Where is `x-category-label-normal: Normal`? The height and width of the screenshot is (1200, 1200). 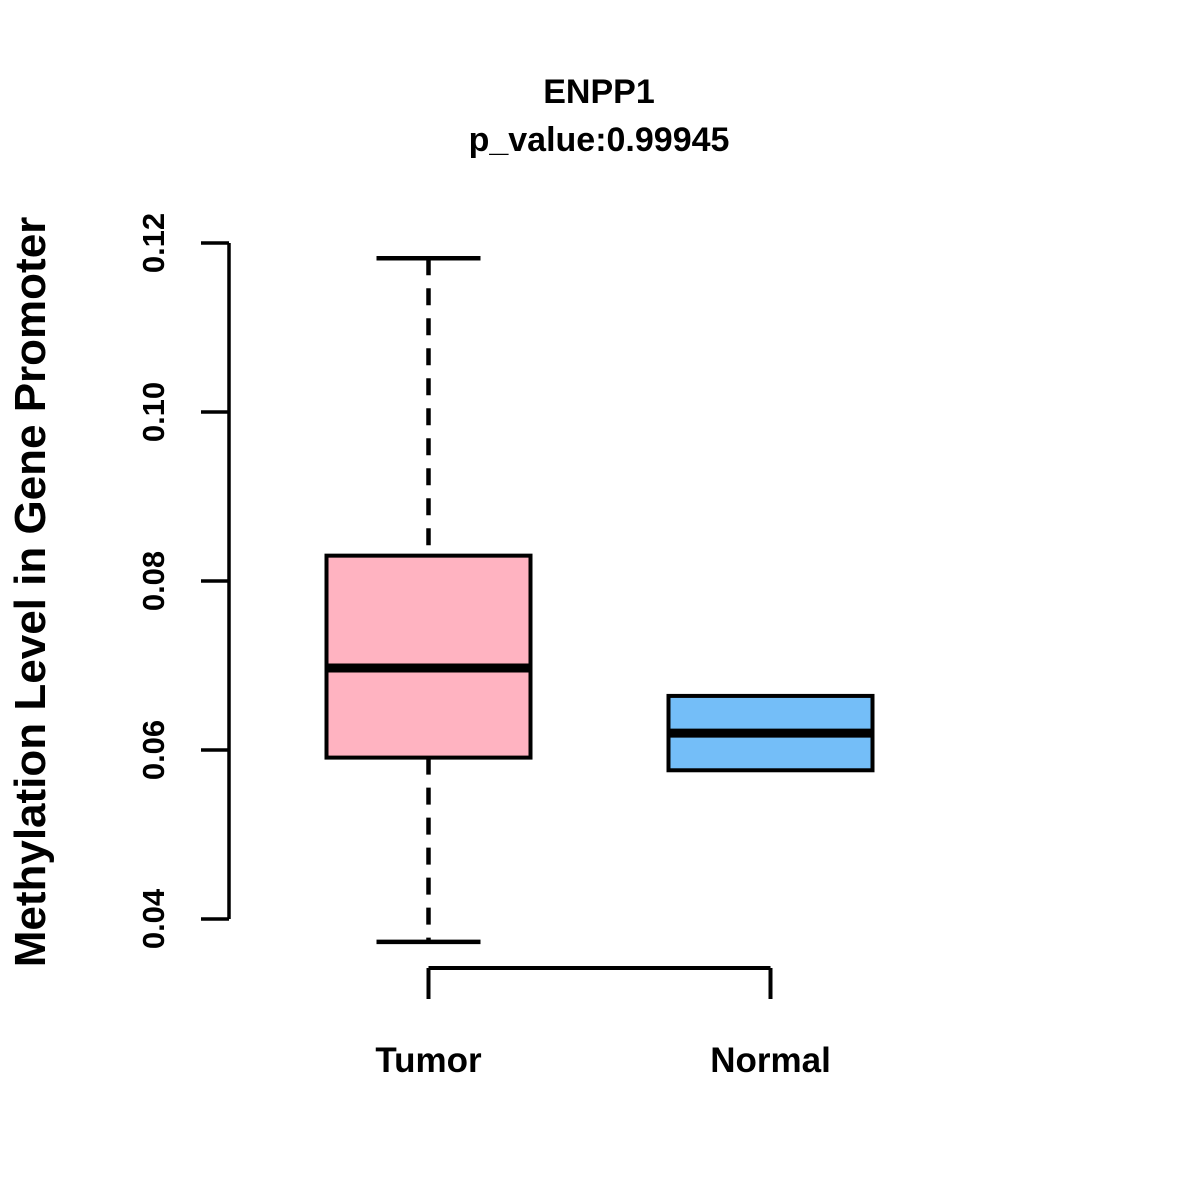
x-category-label-normal: Normal is located at coordinates (770, 1060).